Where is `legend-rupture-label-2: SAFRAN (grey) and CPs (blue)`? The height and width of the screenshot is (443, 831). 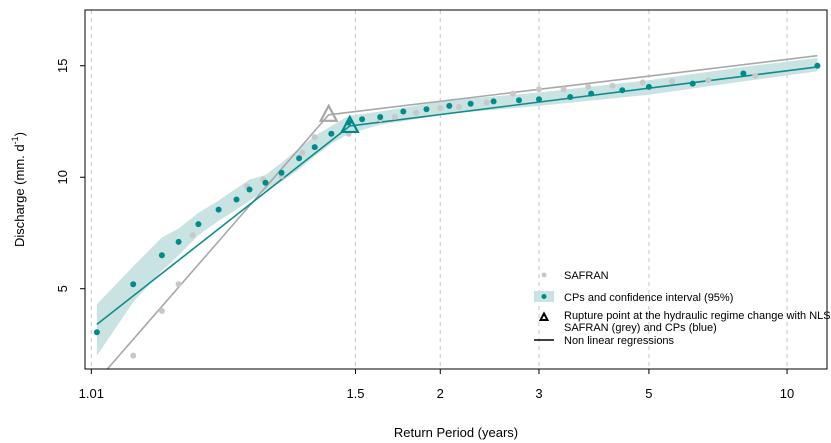
legend-rupture-label-2: SAFRAN (grey) and CPs (blue) is located at coordinates (640, 328).